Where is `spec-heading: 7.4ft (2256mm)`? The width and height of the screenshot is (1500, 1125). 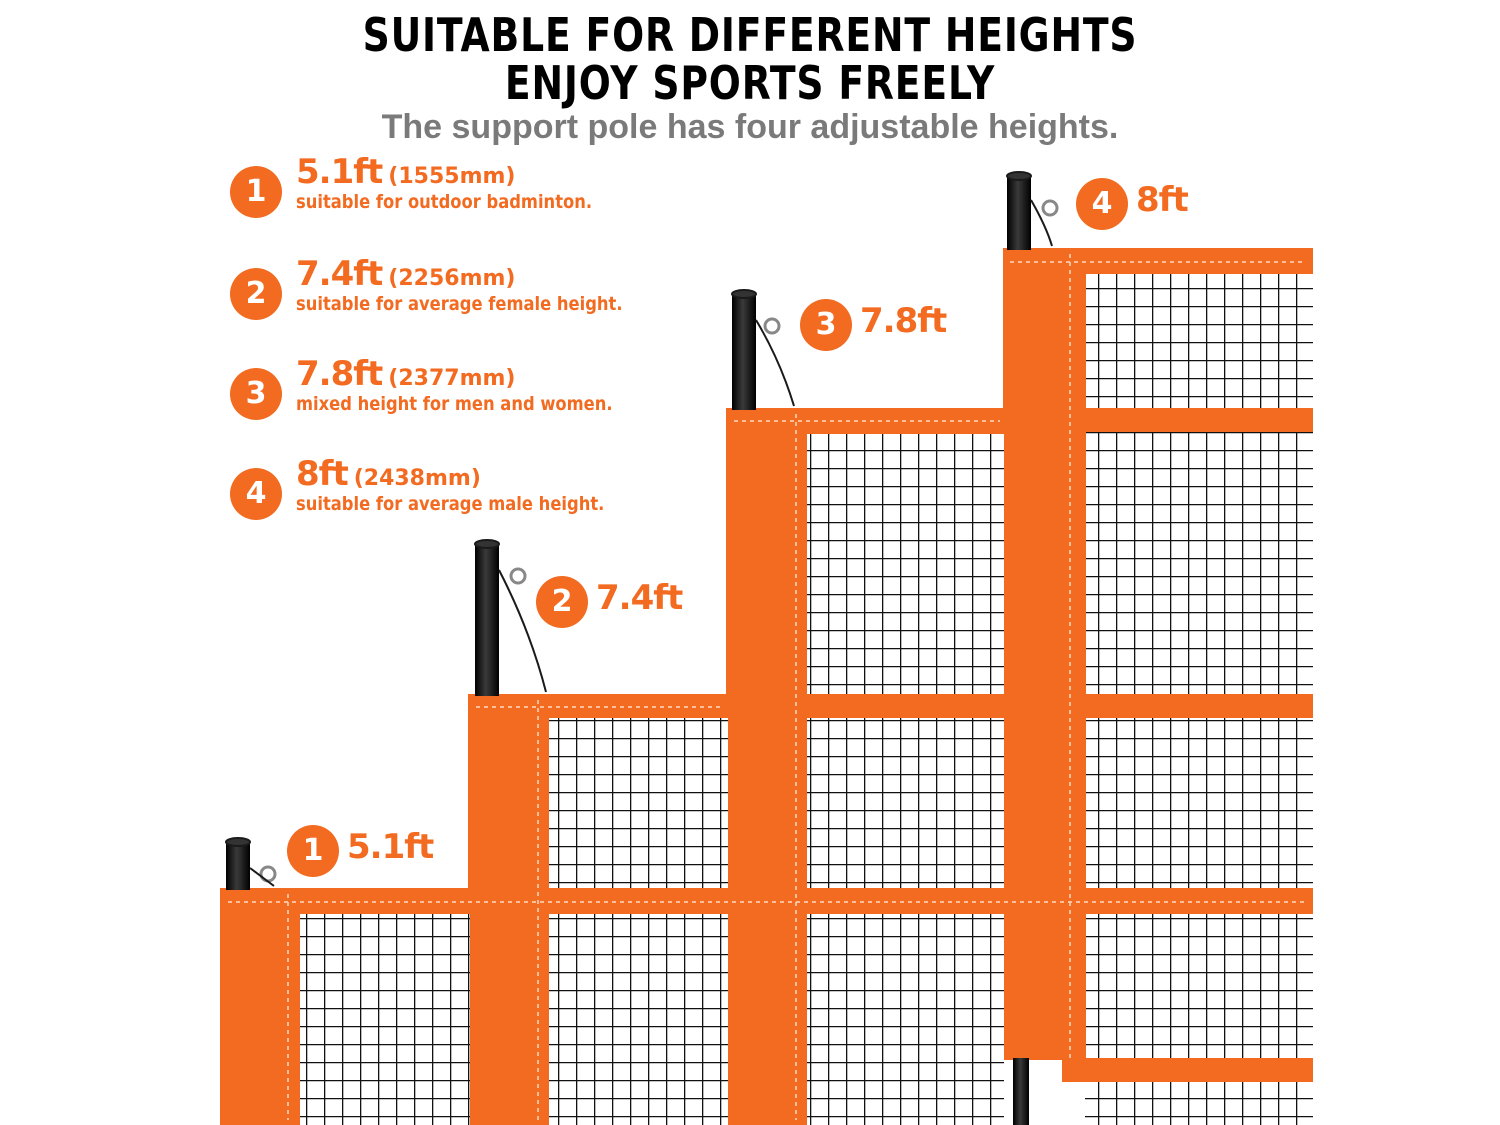 spec-heading: 7.4ft (2256mm) is located at coordinates (405, 274).